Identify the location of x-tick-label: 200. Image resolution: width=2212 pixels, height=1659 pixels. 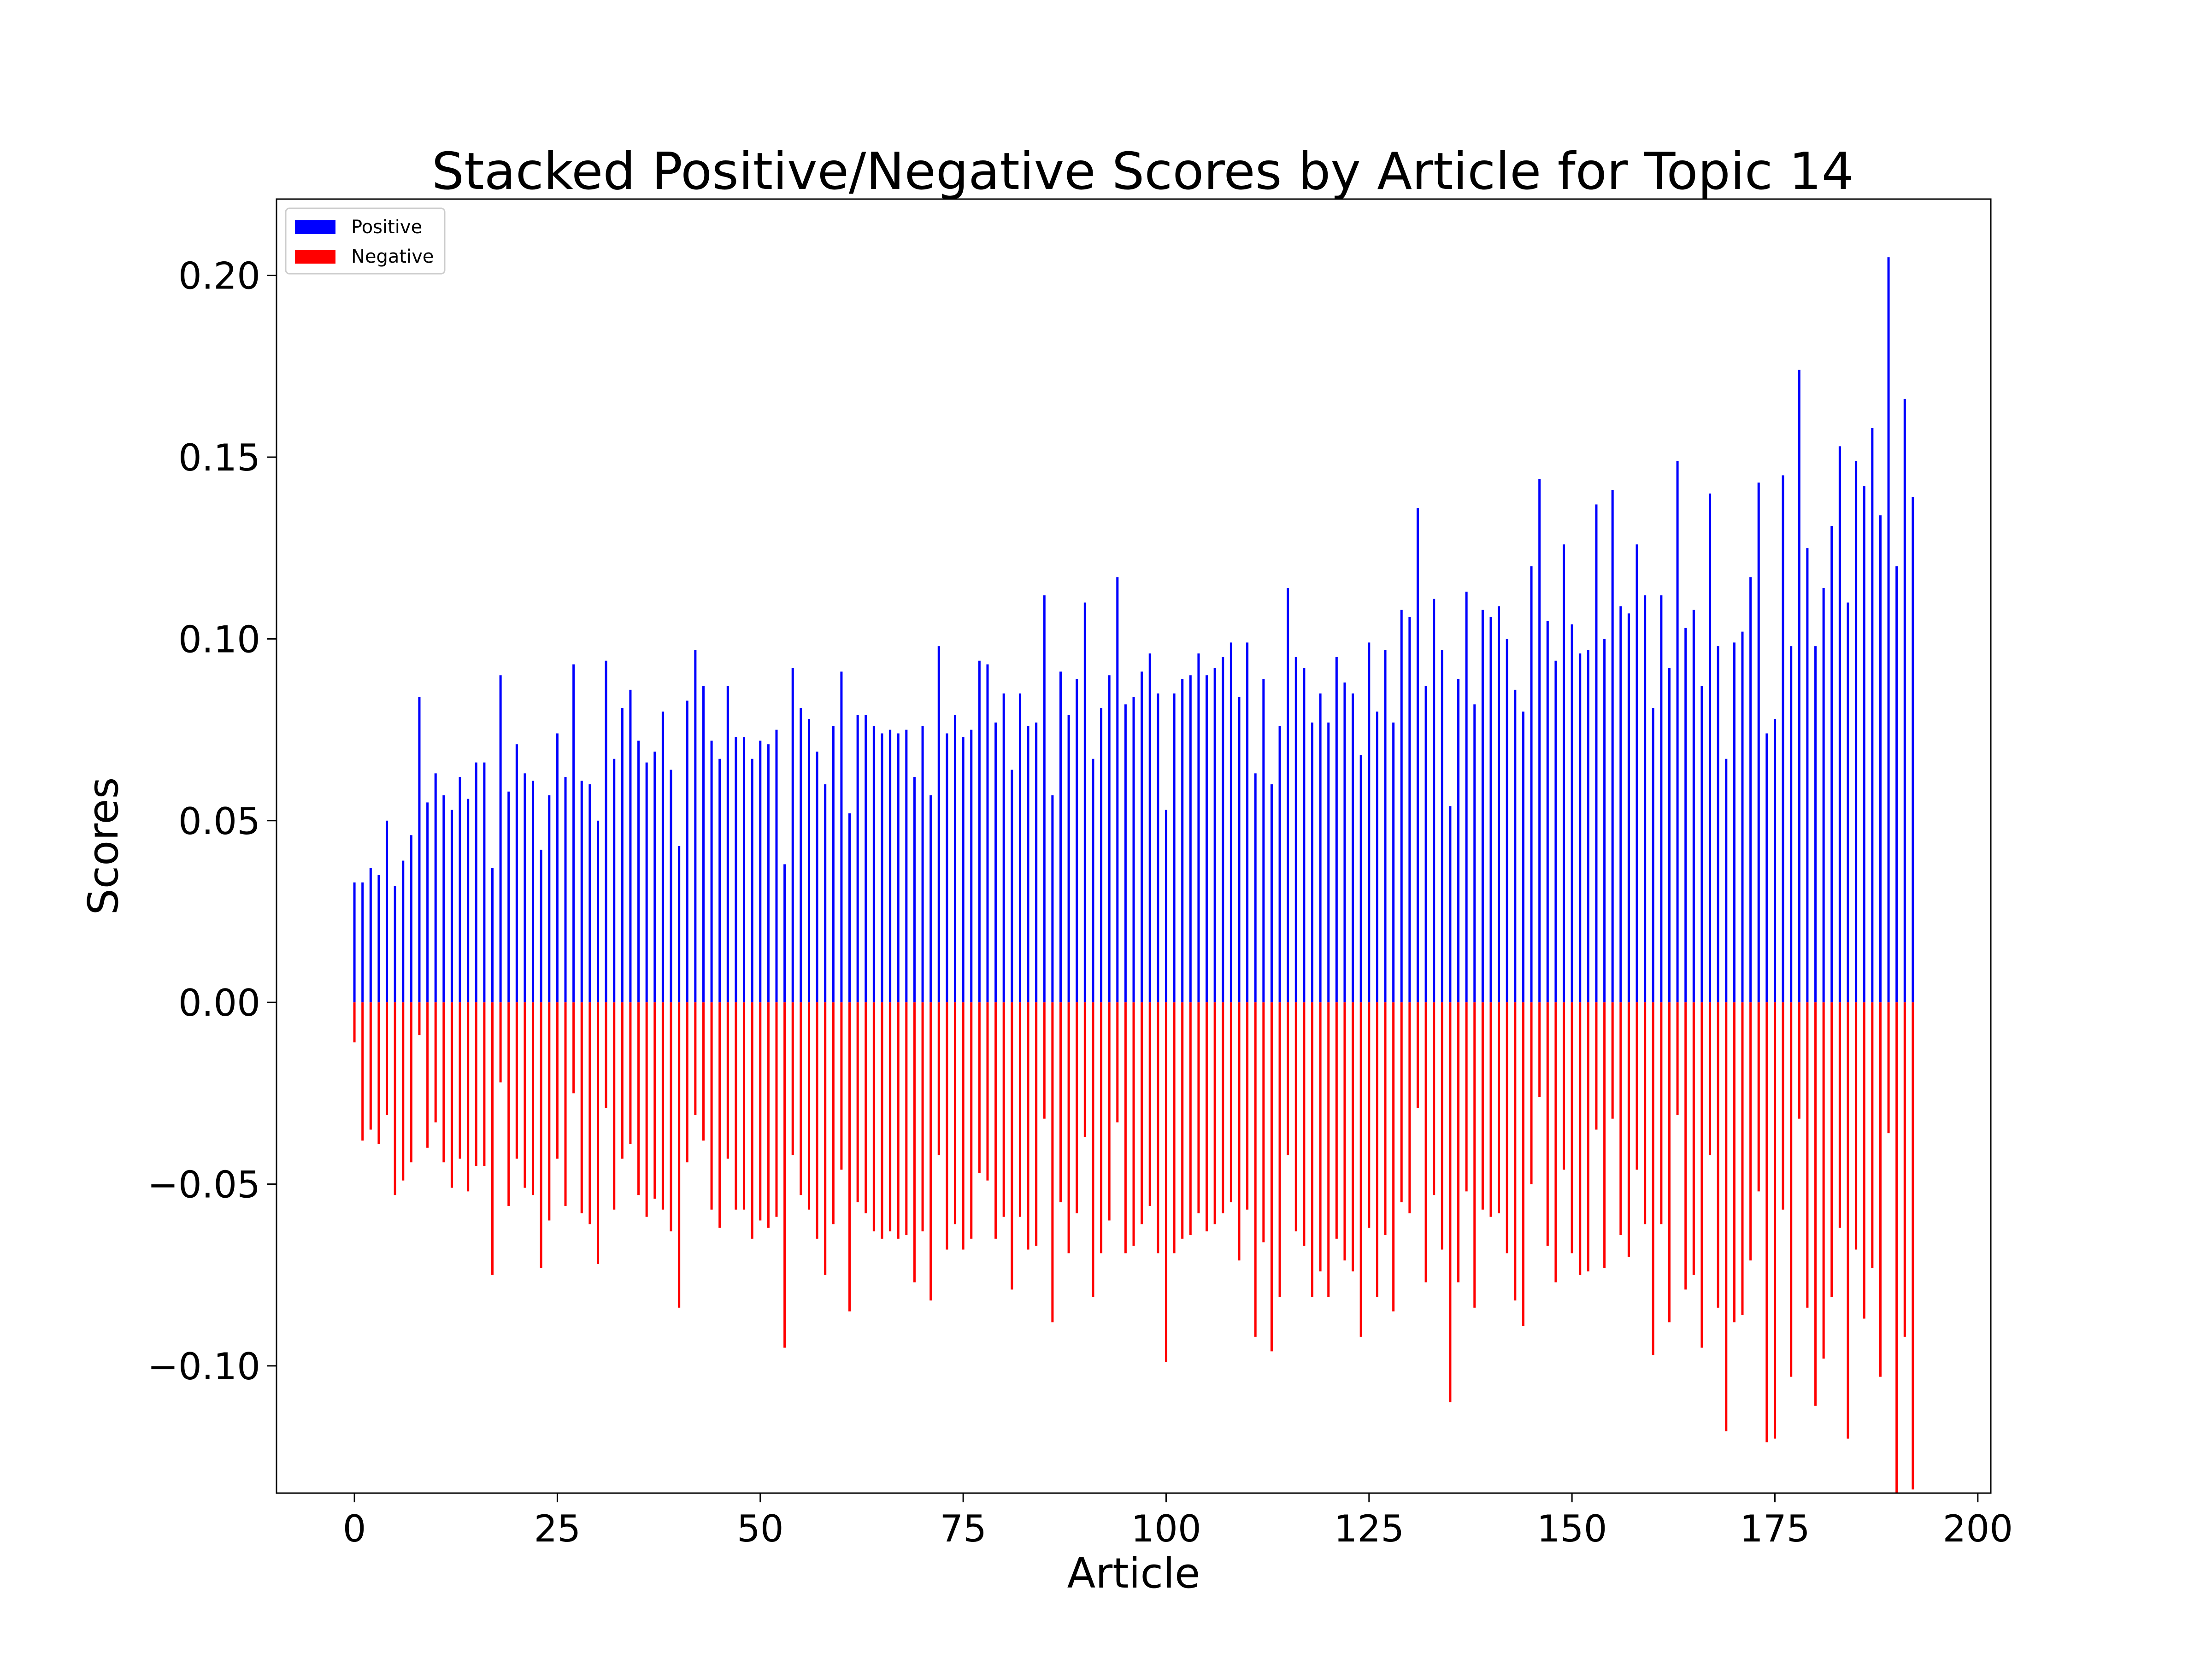
(1977, 1528).